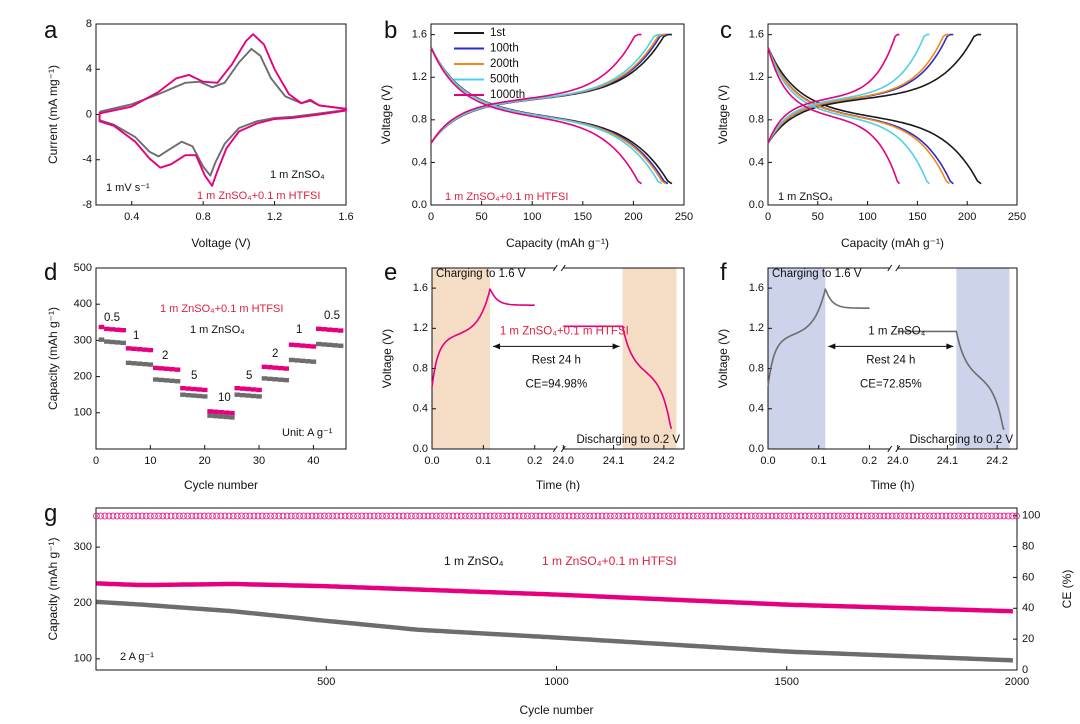 Image resolution: width=1080 pixels, height=724 pixels. What do you see at coordinates (684, 217) in the screenshot?
I see `panel-b-x-tick-label: 250` at bounding box center [684, 217].